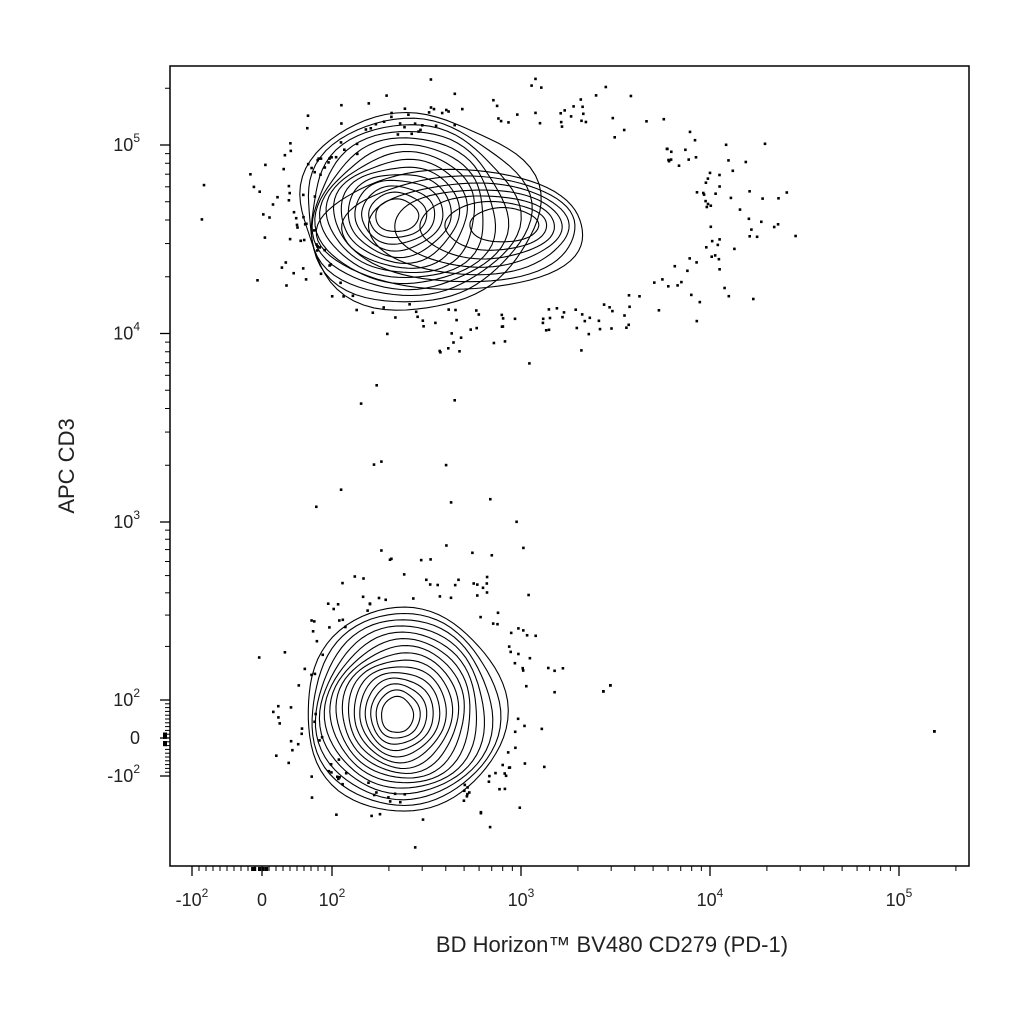 This screenshot has height=1024, width=1024. What do you see at coordinates (710, 898) in the screenshot?
I see `x-tick-label: 10⁴` at bounding box center [710, 898].